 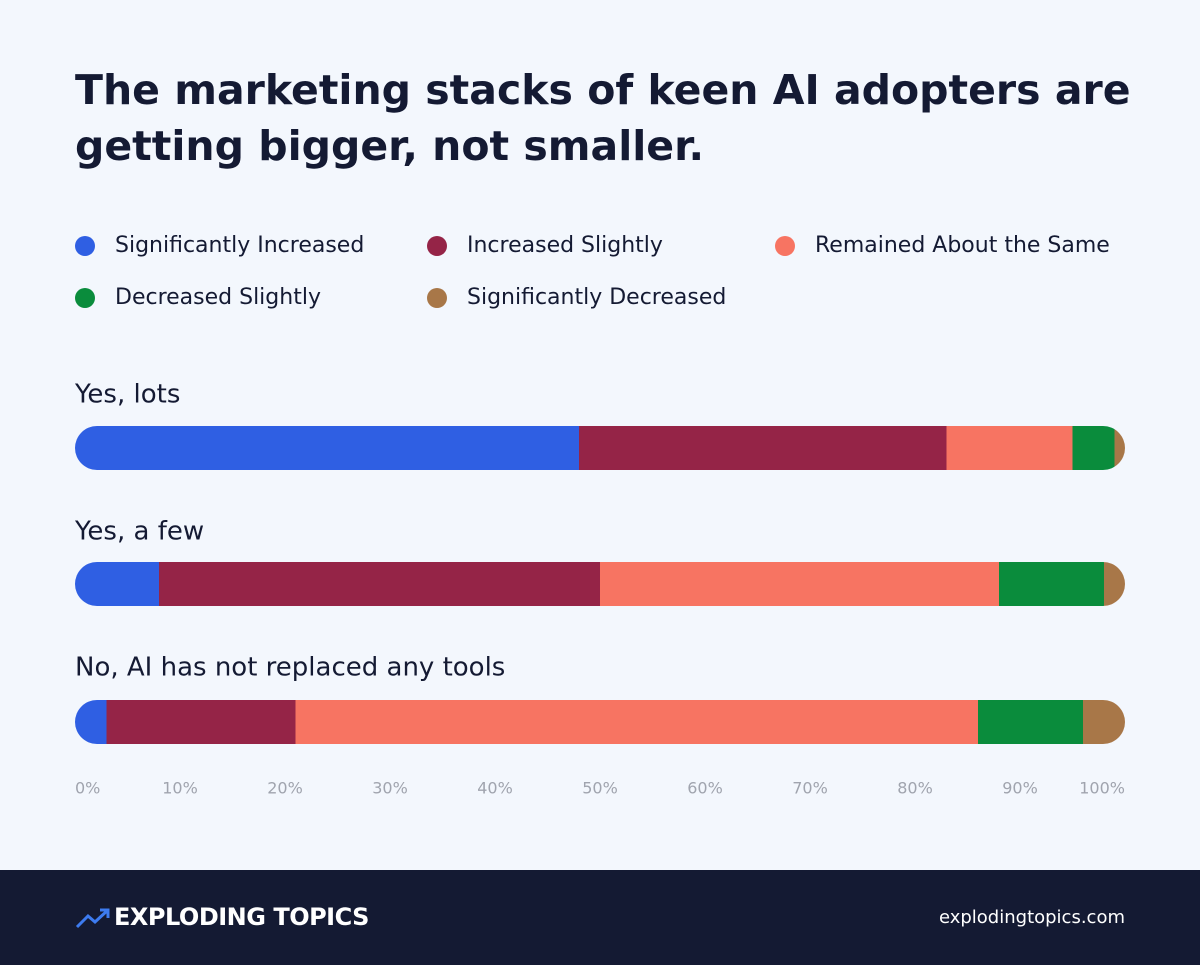 What do you see at coordinates (810, 788) in the screenshot?
I see `x-tick-label: 70%` at bounding box center [810, 788].